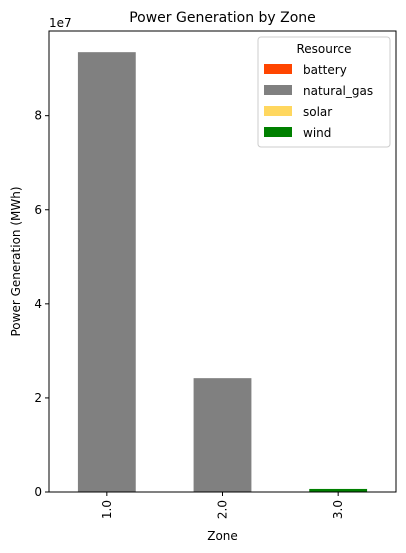 The width and height of the screenshot is (406, 553). Describe the element at coordinates (278, 111) in the screenshot. I see `legend-swatch-solar` at that location.